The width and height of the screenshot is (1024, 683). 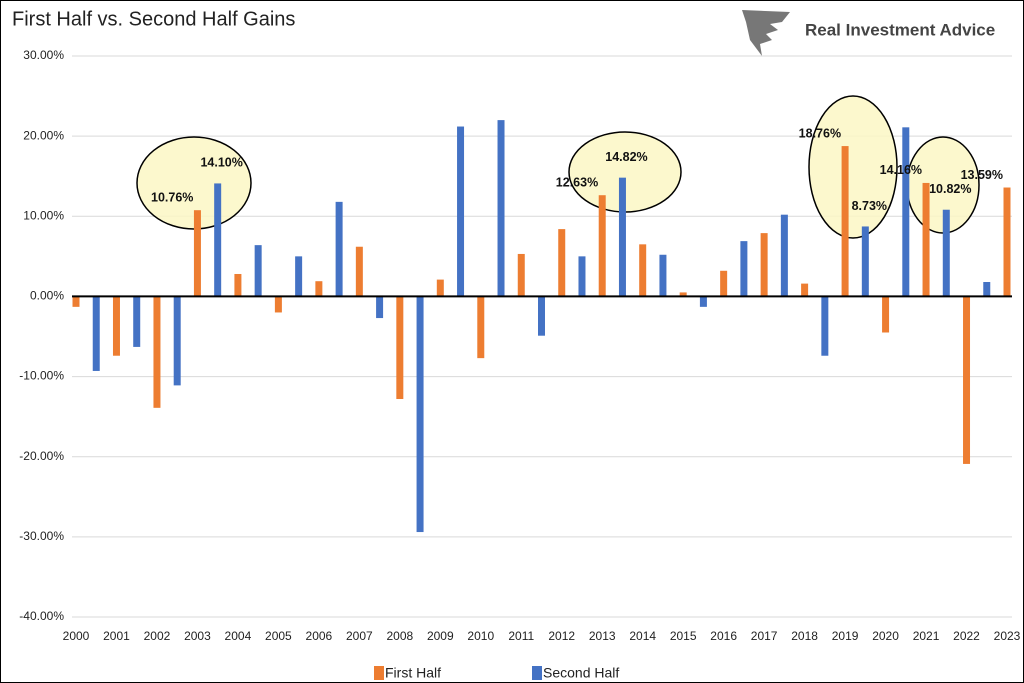 I want to click on x-tick-label: 2016, so click(x=723, y=636).